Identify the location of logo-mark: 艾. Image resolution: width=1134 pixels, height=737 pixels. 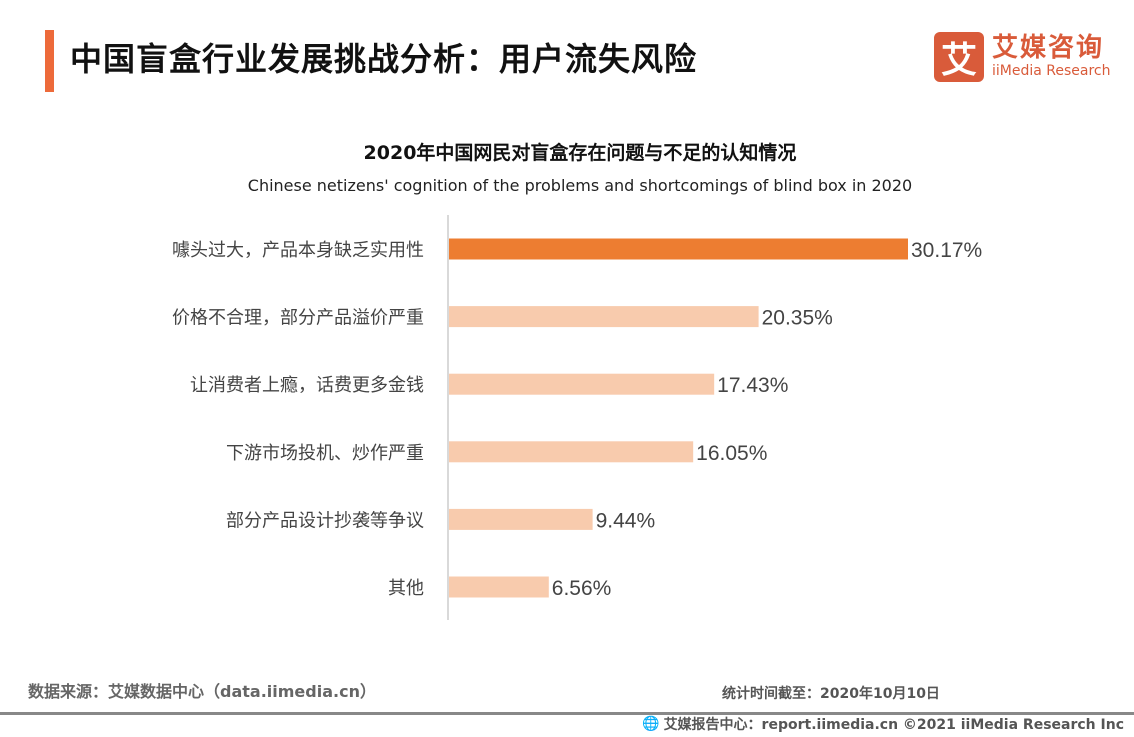
(959, 57).